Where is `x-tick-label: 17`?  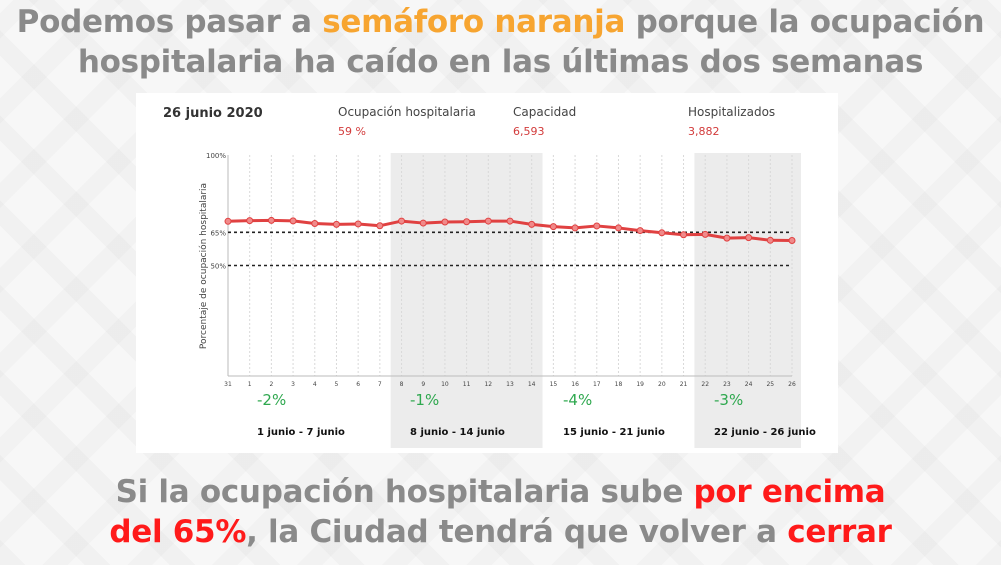
x-tick-label: 17 is located at coordinates (597, 384).